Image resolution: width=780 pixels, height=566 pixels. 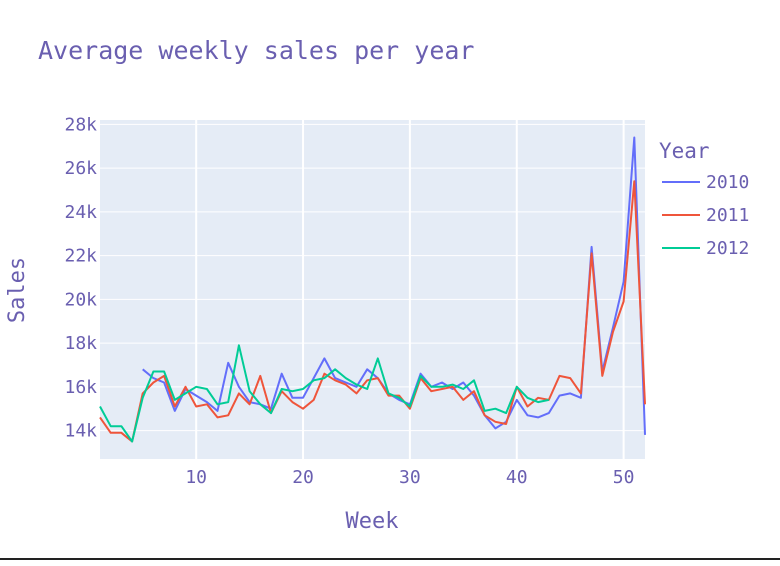 I want to click on legend-label-2012: 2012, so click(x=727, y=248).